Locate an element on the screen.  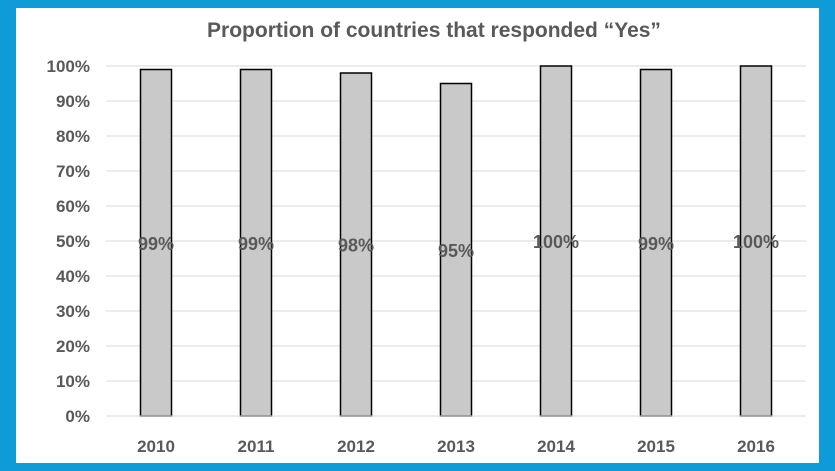
y-tick-label: 60% is located at coordinates (73, 206).